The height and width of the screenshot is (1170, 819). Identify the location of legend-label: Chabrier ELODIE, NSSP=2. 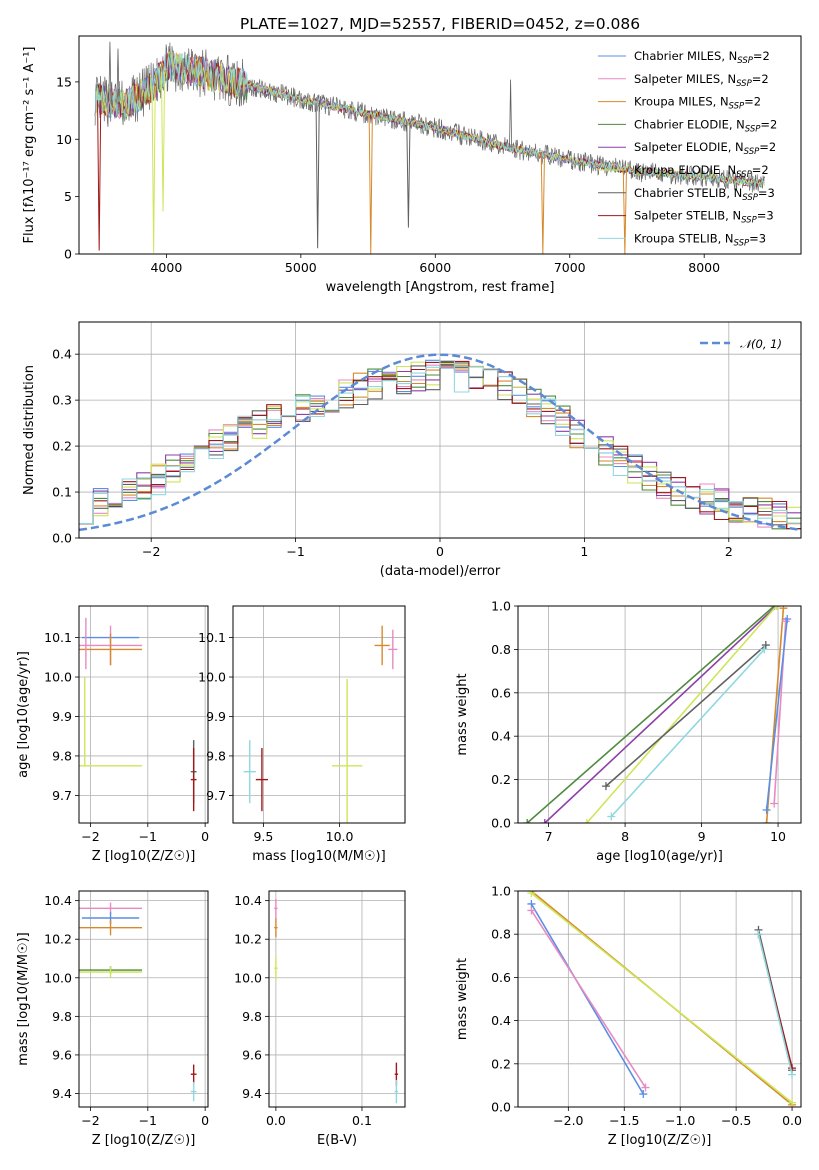
(705, 125).